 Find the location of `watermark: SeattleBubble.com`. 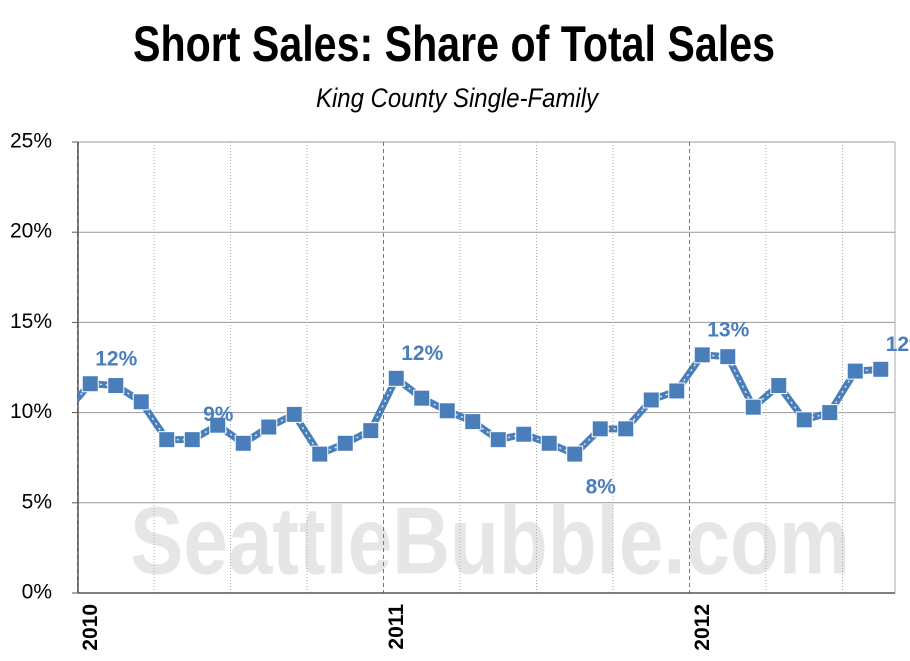

watermark: SeattleBubble.com is located at coordinates (490, 540).